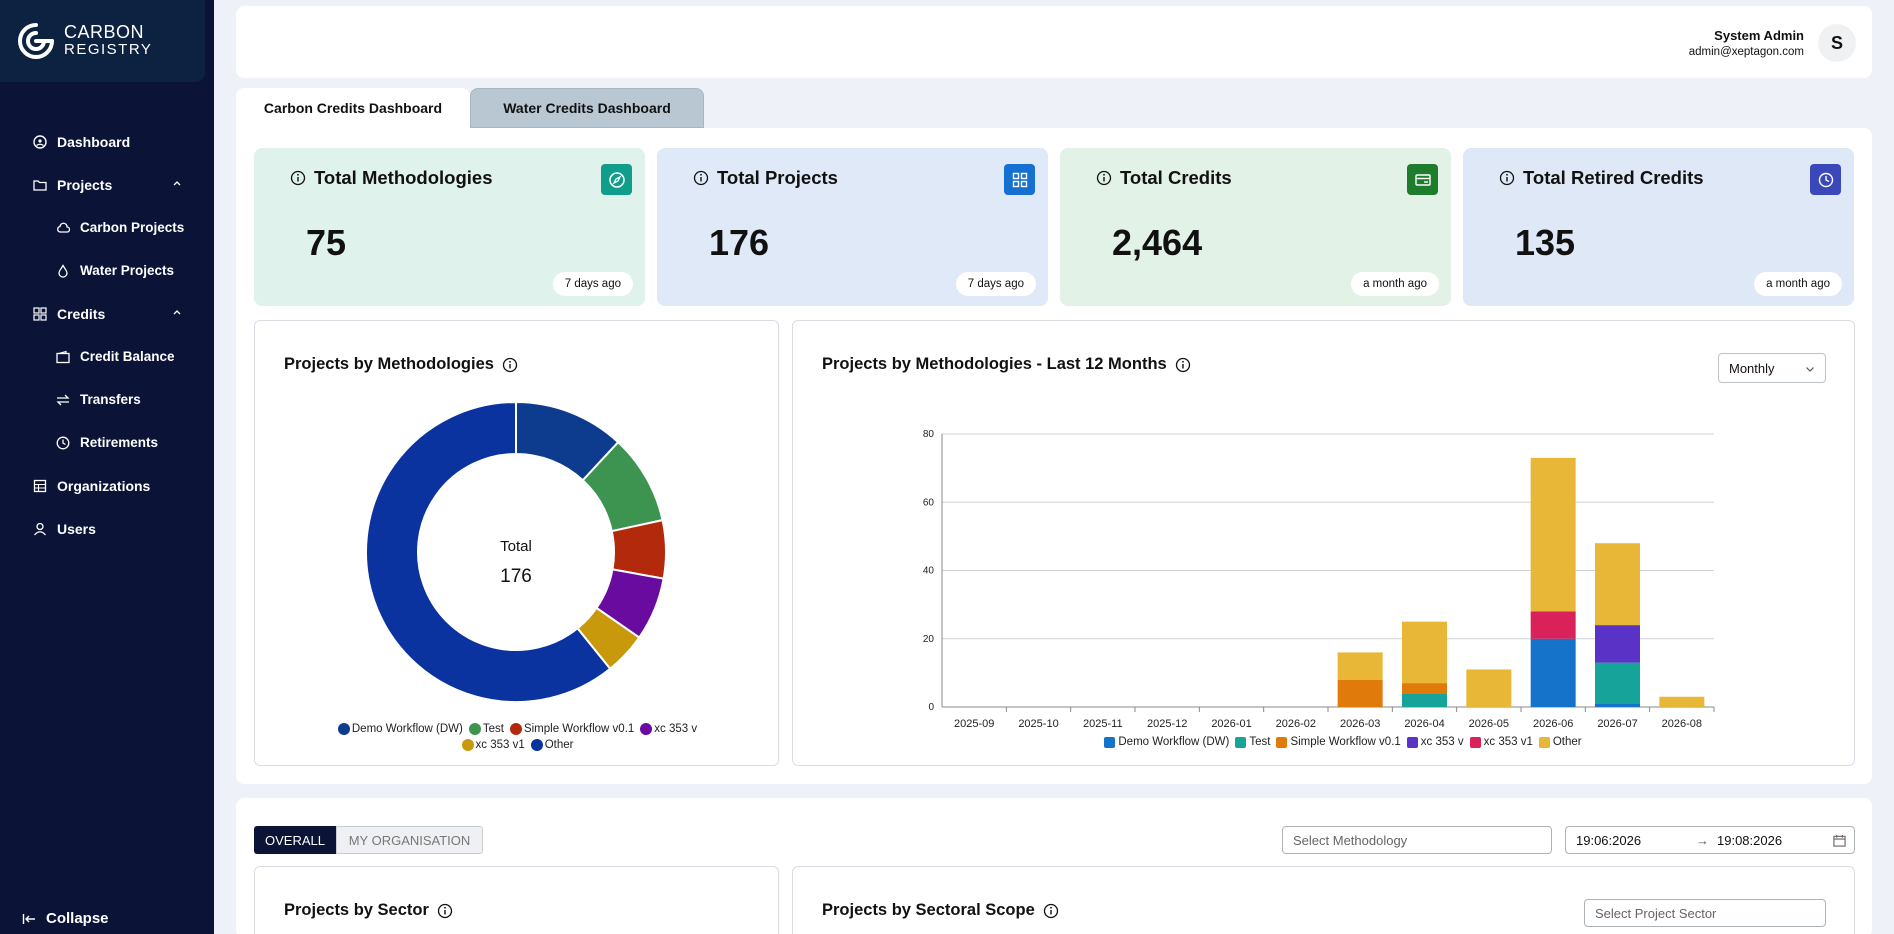 This screenshot has height=934, width=1894. Describe the element at coordinates (449, 227) in the screenshot. I see `stat-card-total-methodologies: Total Methodologies 75 7 days ago` at that location.